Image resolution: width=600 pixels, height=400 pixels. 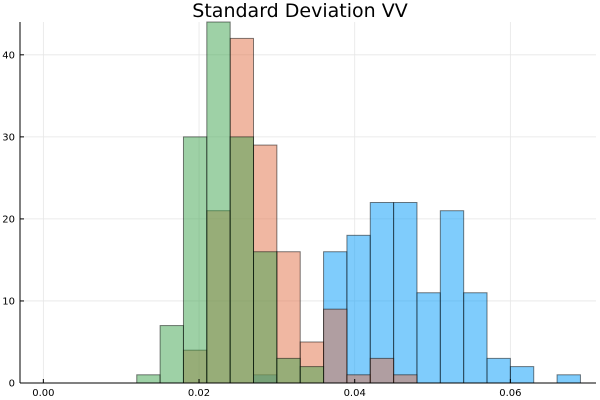 I want to click on y-tick-label: 20, so click(x=8, y=219).